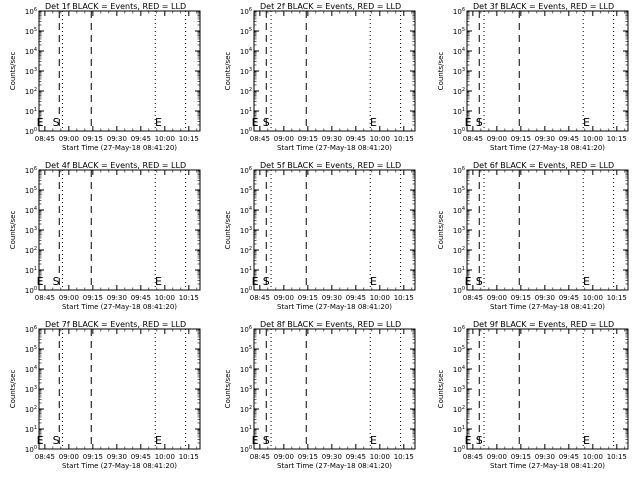 This screenshot has width=640, height=480. What do you see at coordinates (330, 324) in the screenshot?
I see `panel-title: Det 8f BLACK = Events, RED = LLD` at bounding box center [330, 324].